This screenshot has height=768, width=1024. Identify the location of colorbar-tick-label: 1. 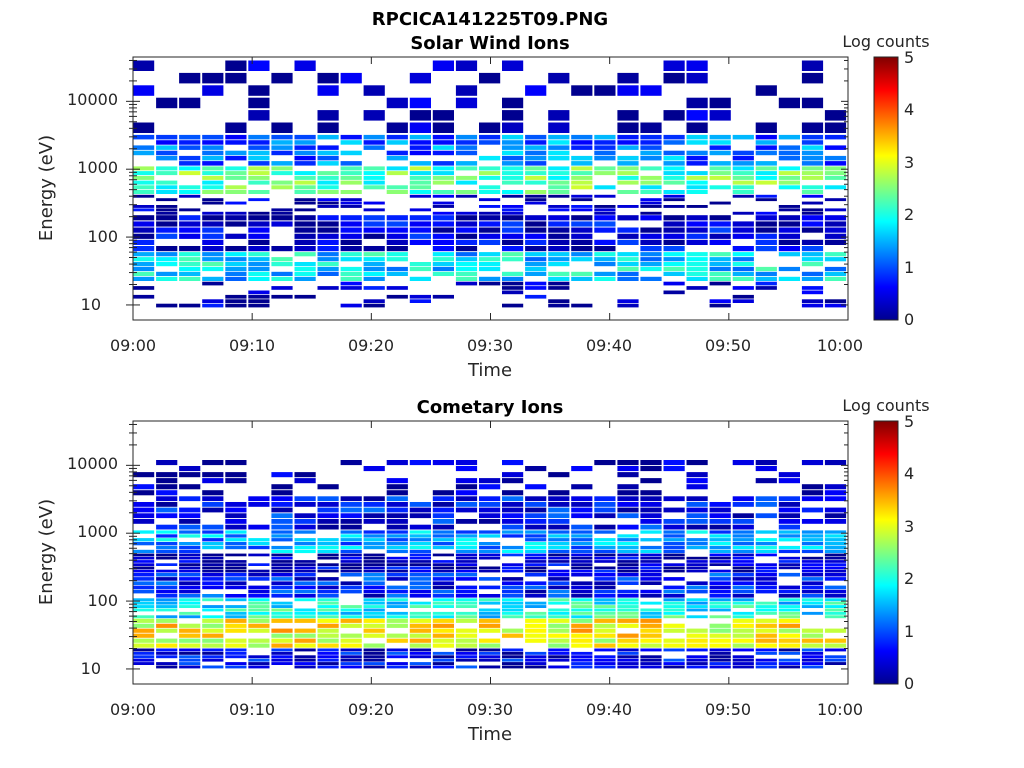
(909, 267).